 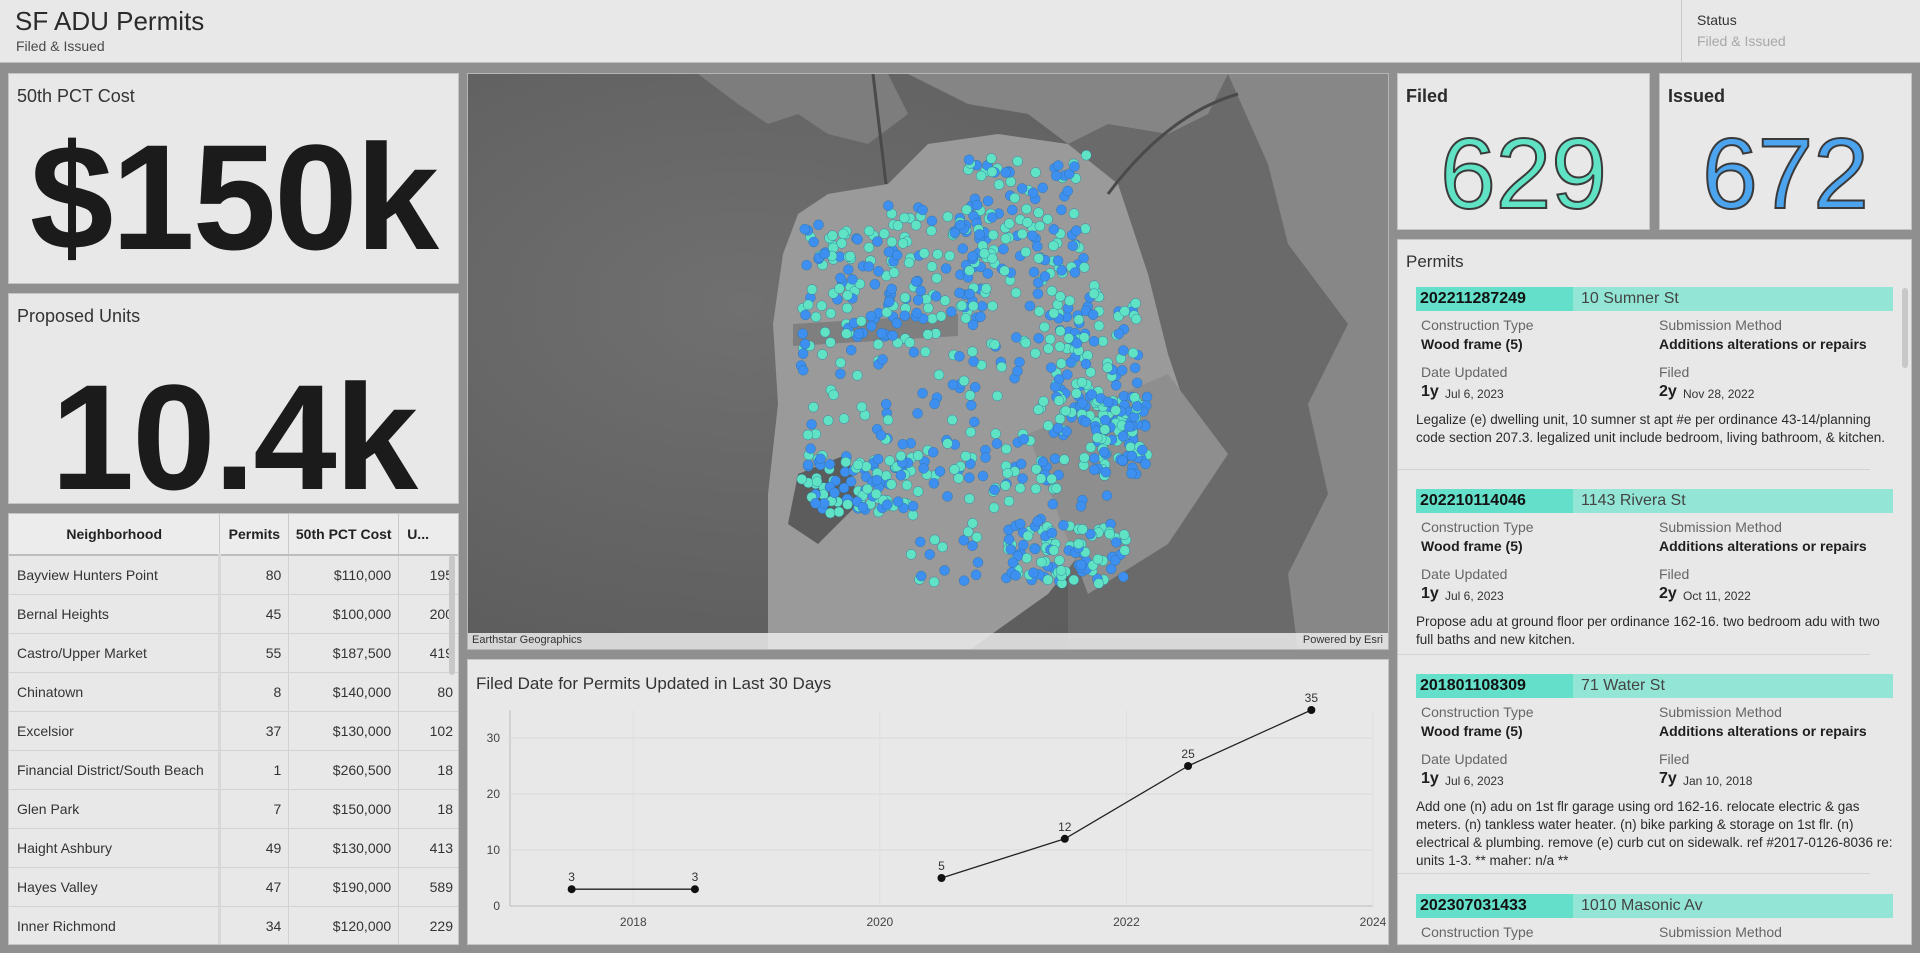 What do you see at coordinates (233, 925) in the screenshot?
I see `table-row: Inner Richmond 34 $120,000 229` at bounding box center [233, 925].